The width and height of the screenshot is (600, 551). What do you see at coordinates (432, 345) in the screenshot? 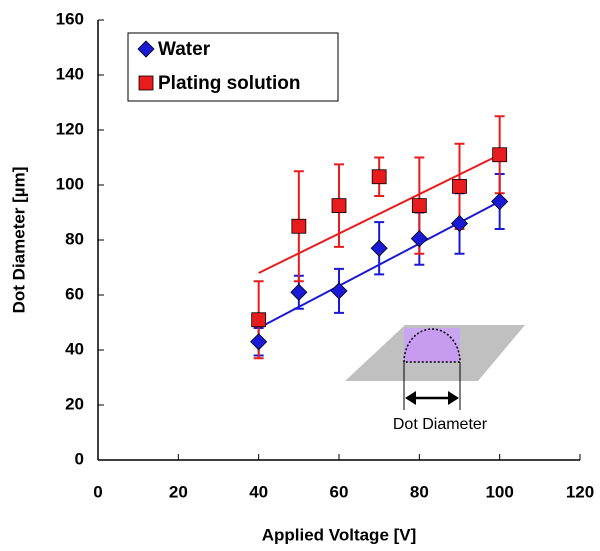
I see `dot` at bounding box center [432, 345].